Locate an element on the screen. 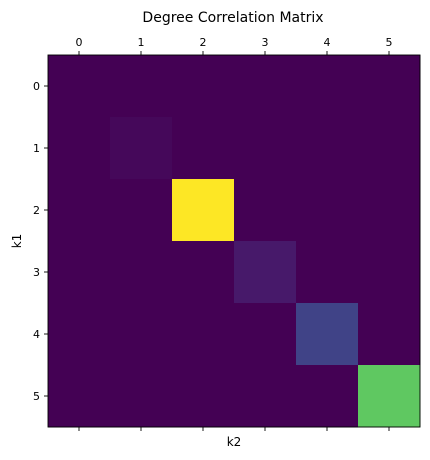 The image size is (430, 460). x-tick-label-0: 0 is located at coordinates (79, 42).